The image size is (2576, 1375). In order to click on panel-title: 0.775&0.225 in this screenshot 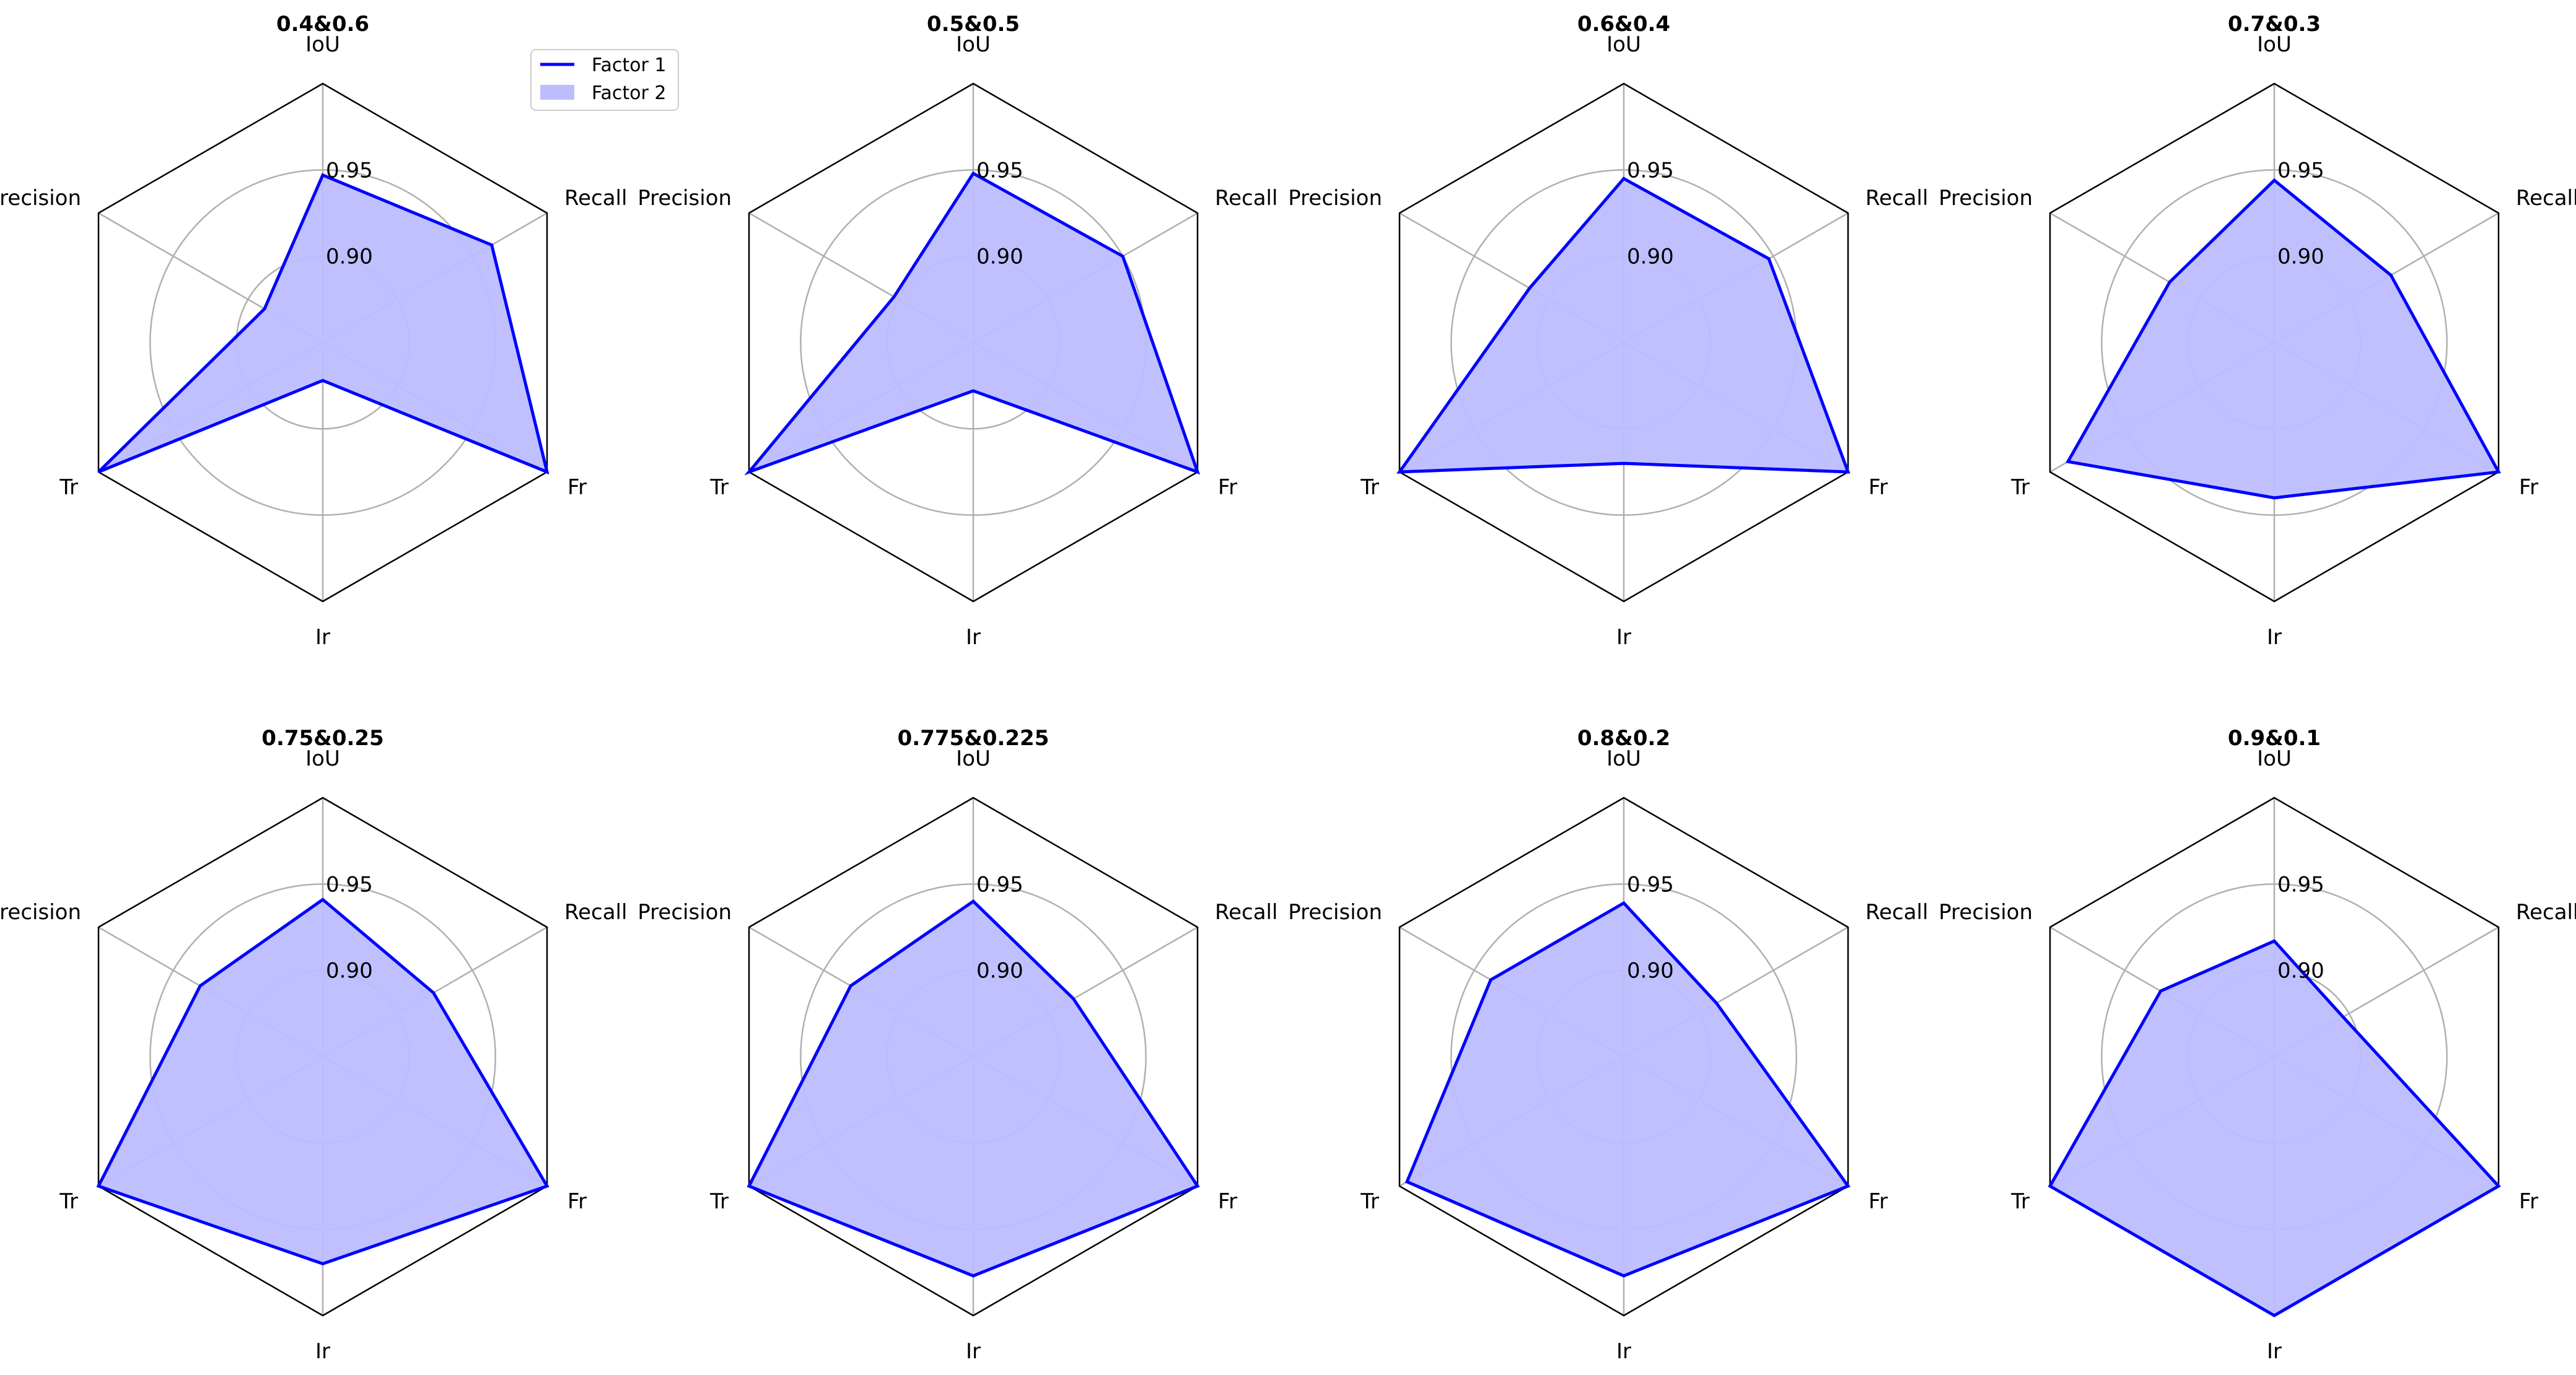, I will do `click(973, 738)`.